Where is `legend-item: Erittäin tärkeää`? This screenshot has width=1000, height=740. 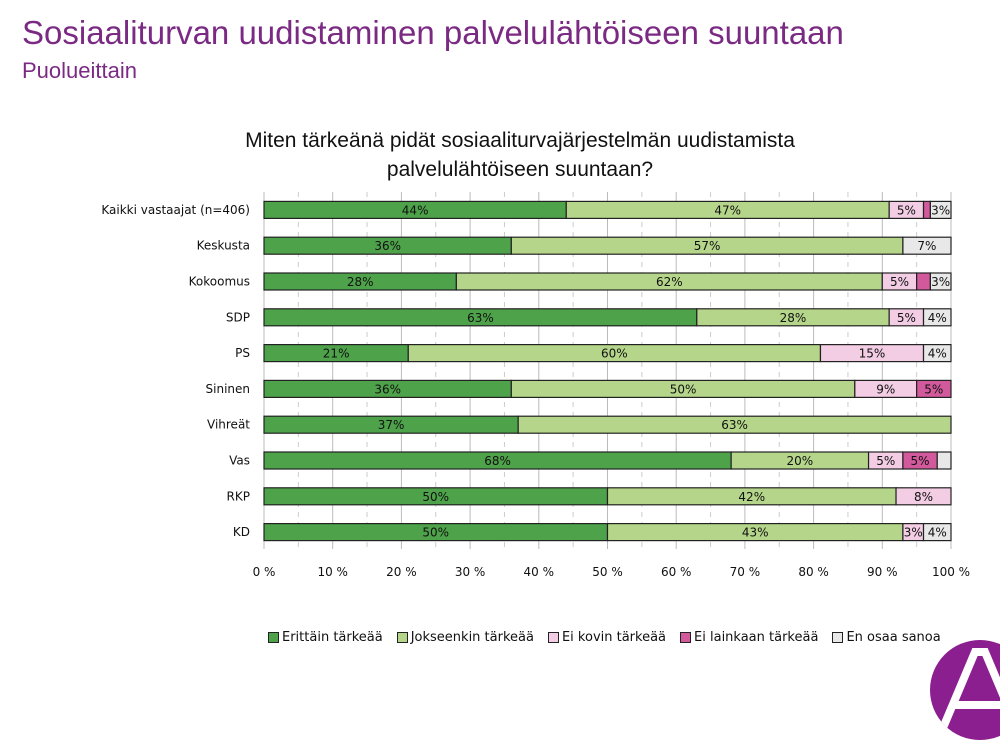 legend-item: Erittäin tärkeää is located at coordinates (325, 637).